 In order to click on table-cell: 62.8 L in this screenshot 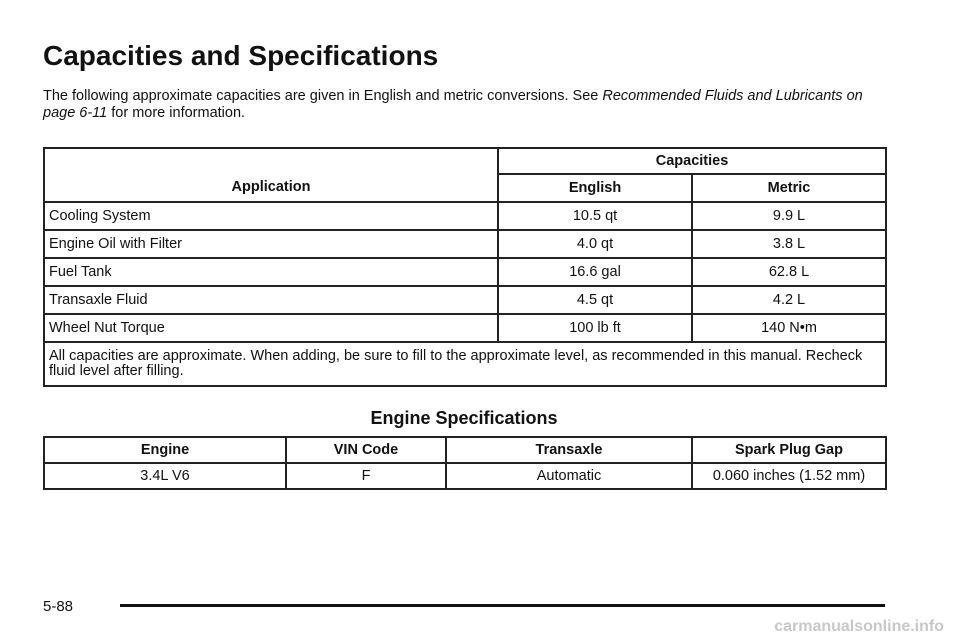, I will do `click(789, 272)`.